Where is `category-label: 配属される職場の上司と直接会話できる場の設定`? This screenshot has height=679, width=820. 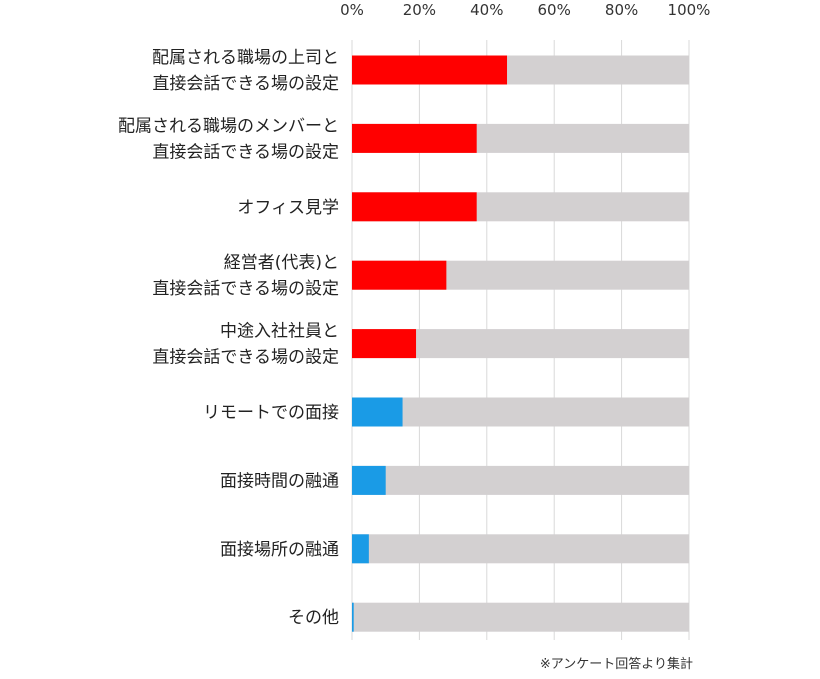
category-label: 配属される職場の上司と直接会話できる場の設定 is located at coordinates (245, 71).